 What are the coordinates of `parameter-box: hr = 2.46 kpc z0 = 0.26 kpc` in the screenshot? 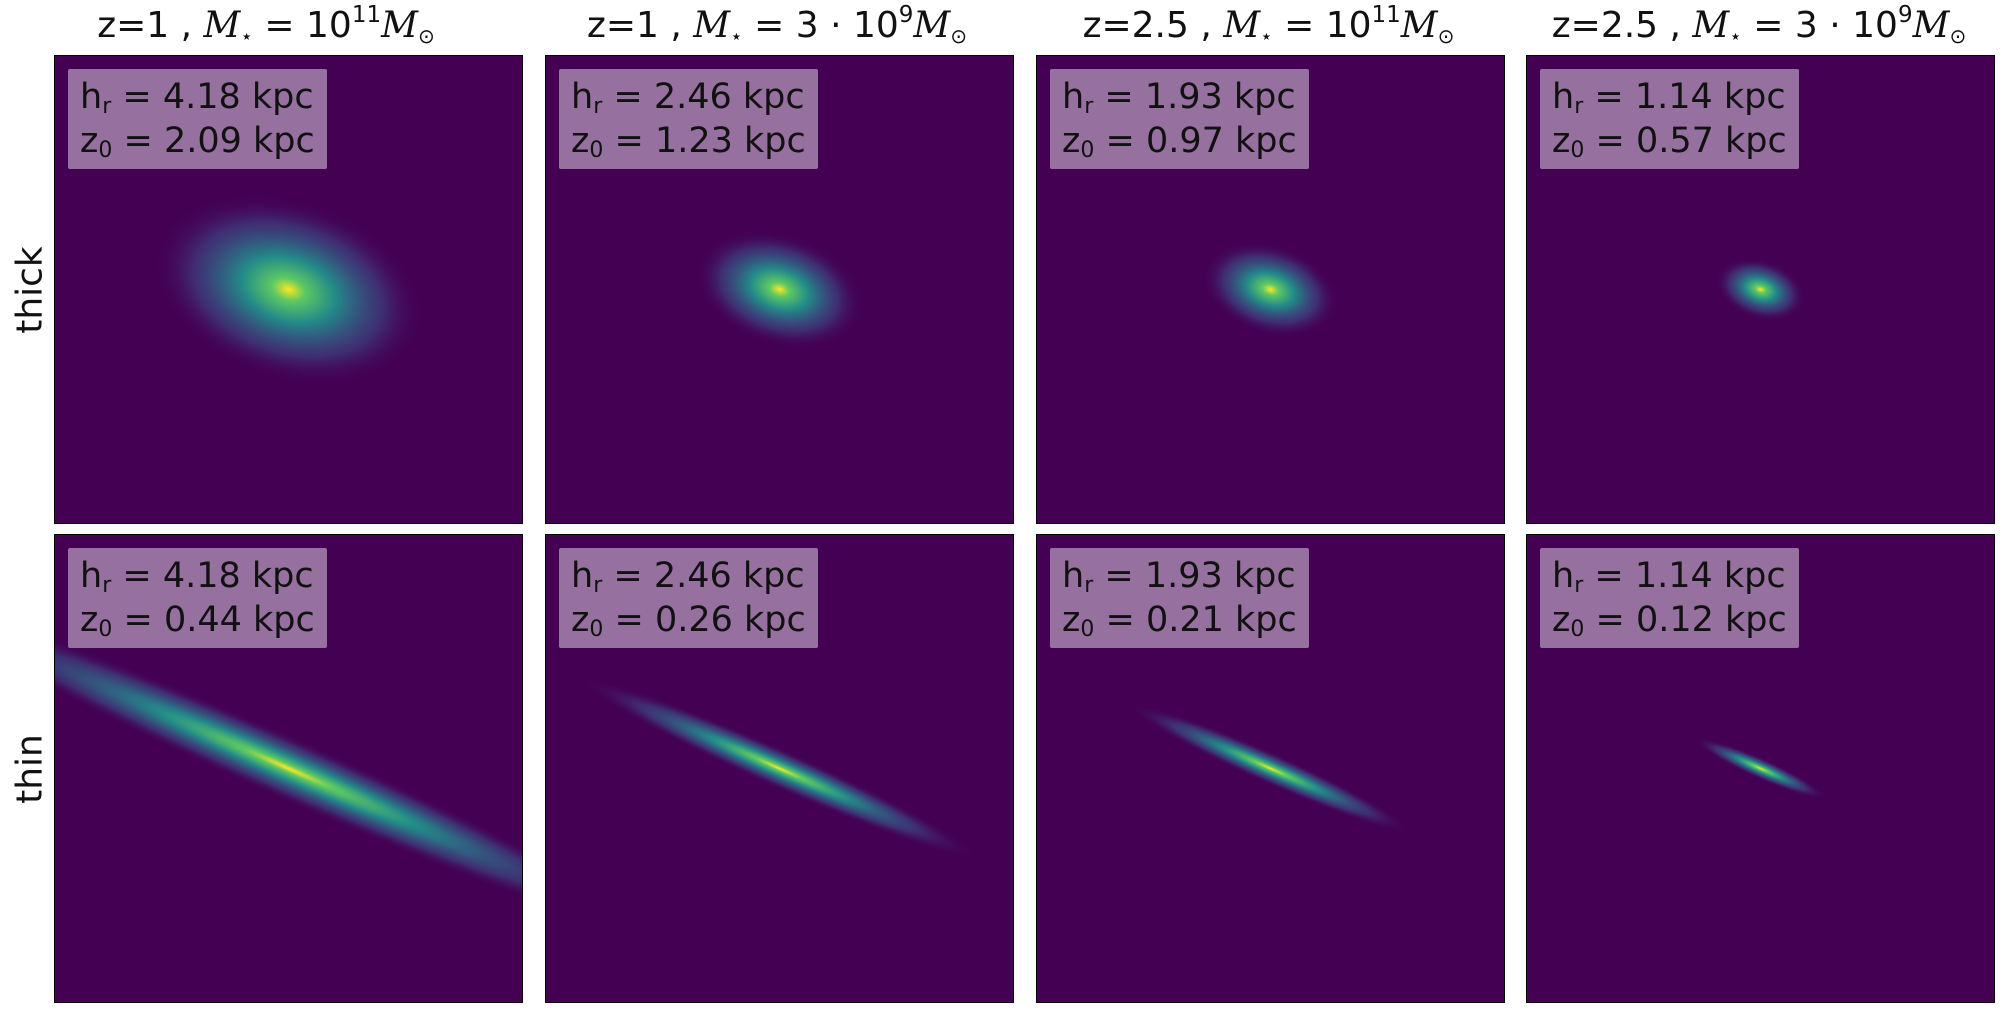 It's located at (688, 598).